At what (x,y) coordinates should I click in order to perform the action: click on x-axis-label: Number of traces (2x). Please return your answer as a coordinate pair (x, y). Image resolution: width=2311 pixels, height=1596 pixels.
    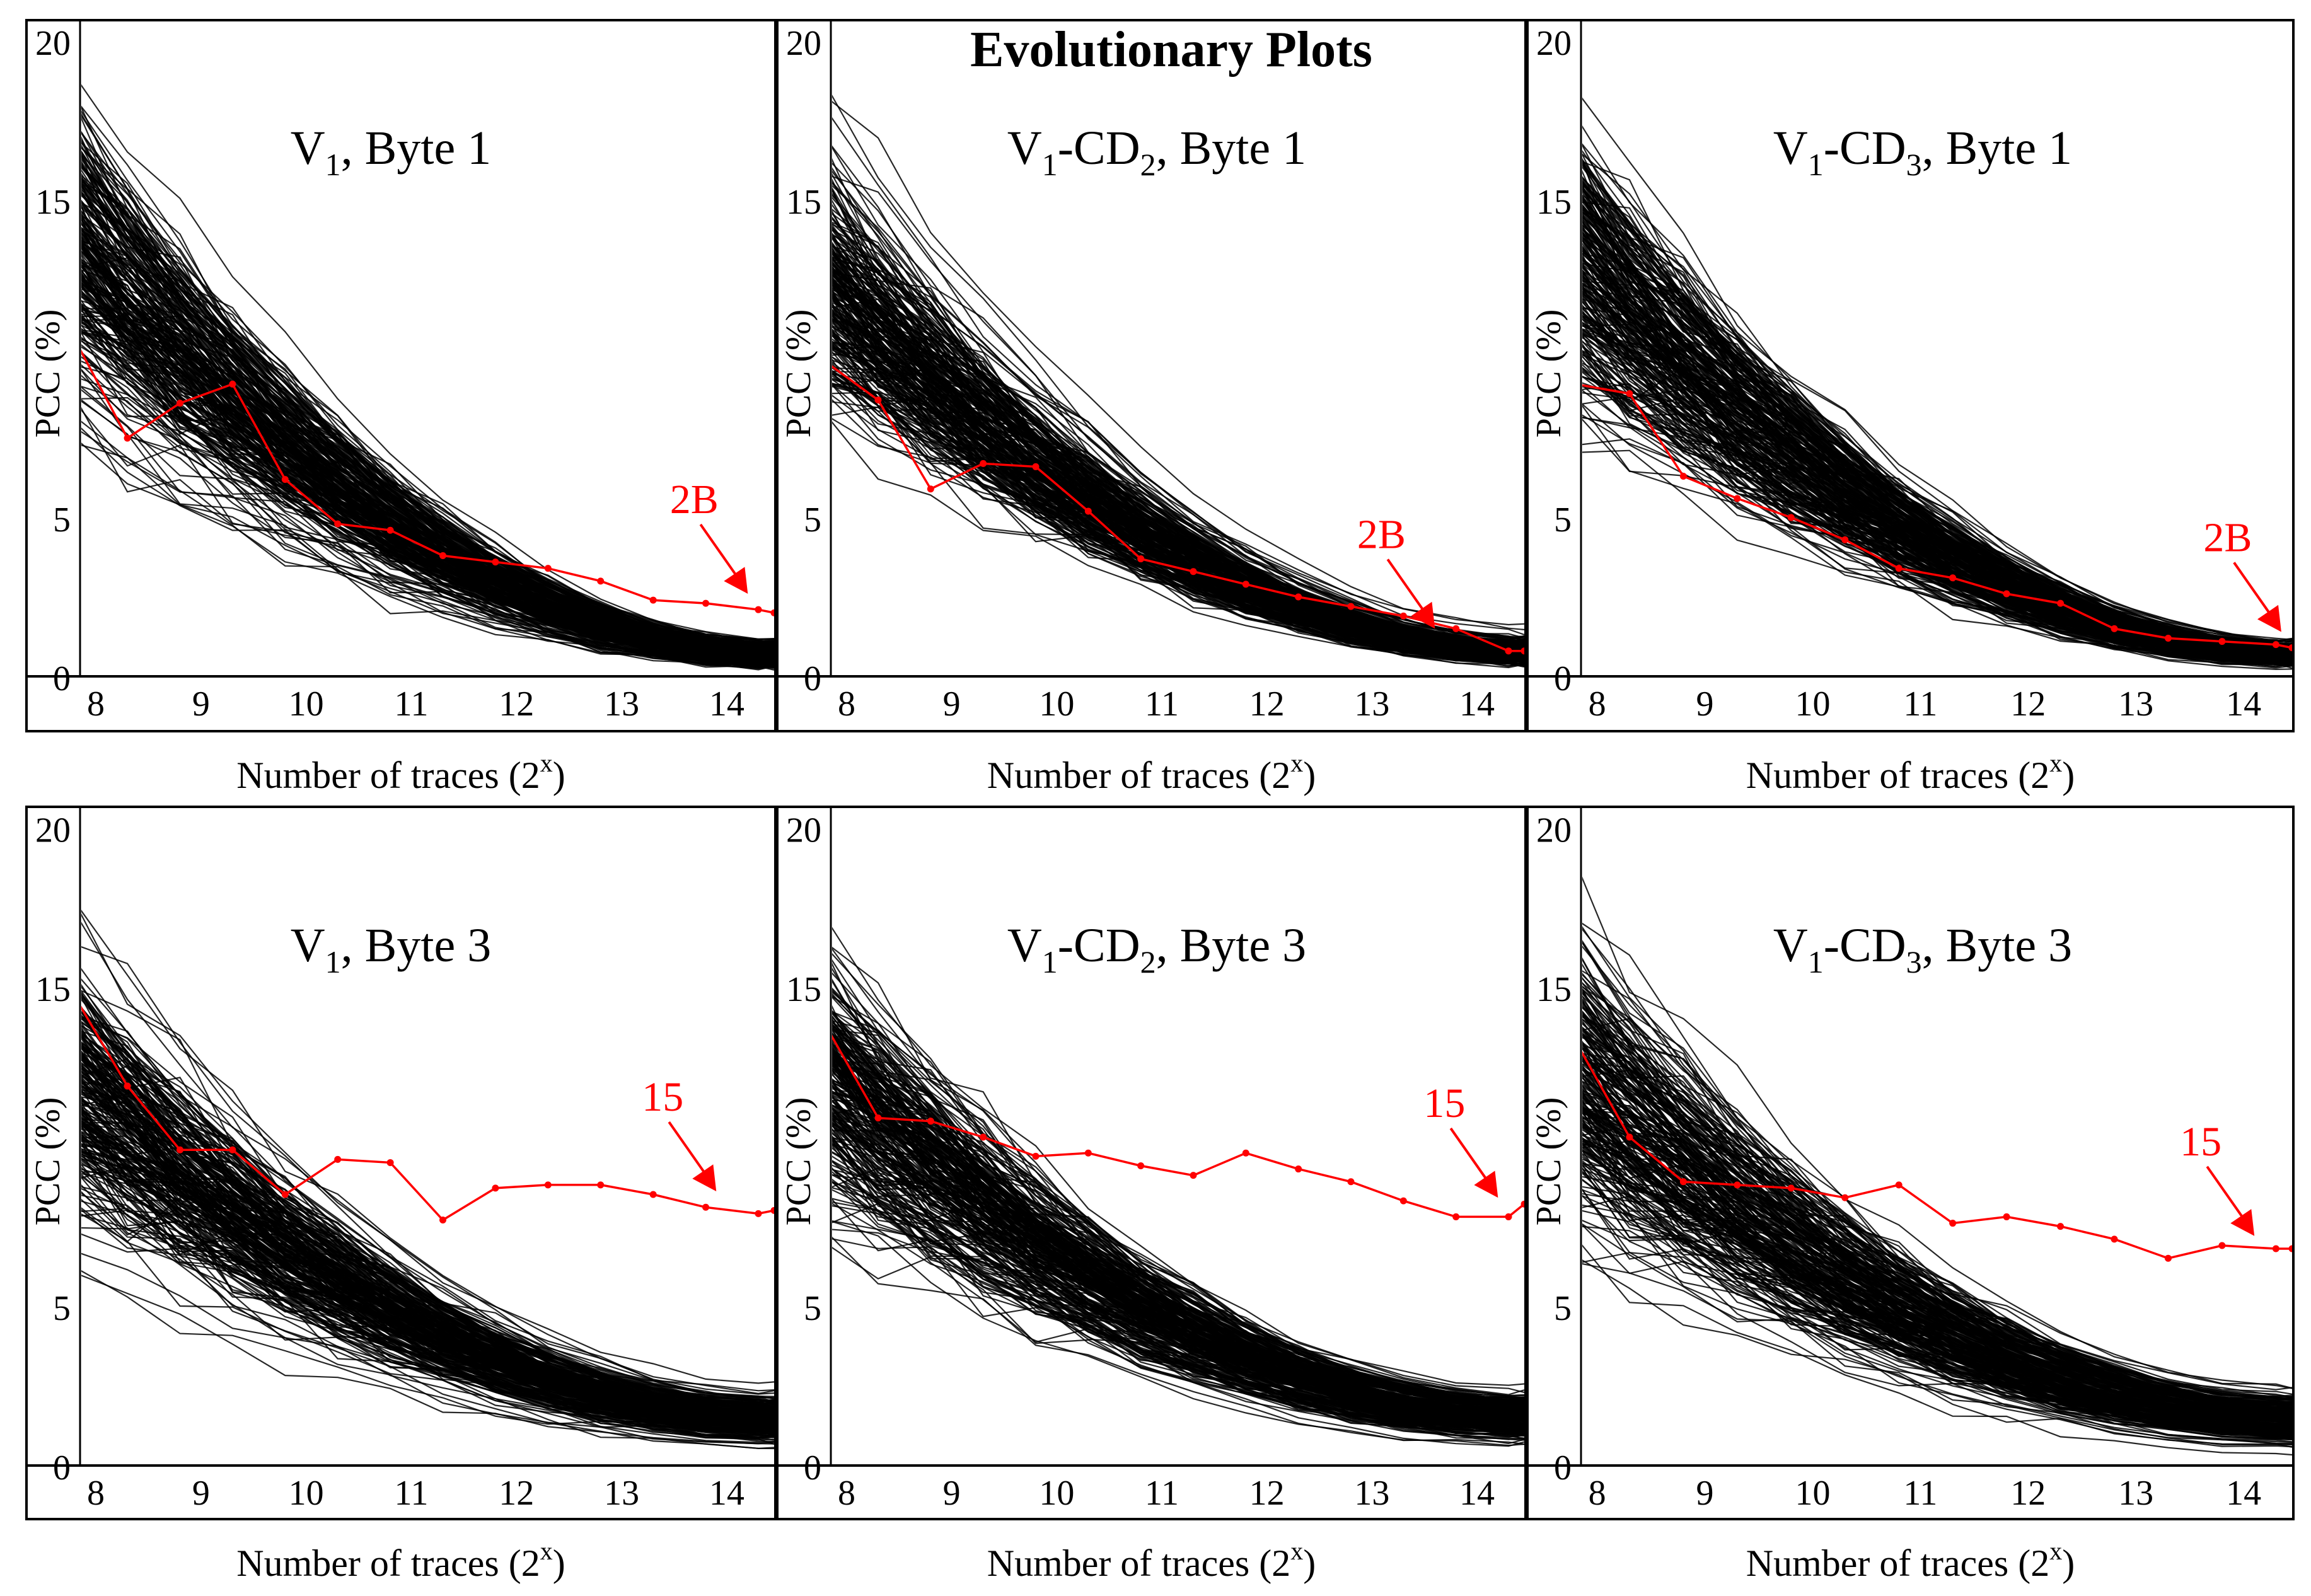
    Looking at the image, I should click on (1151, 1560).